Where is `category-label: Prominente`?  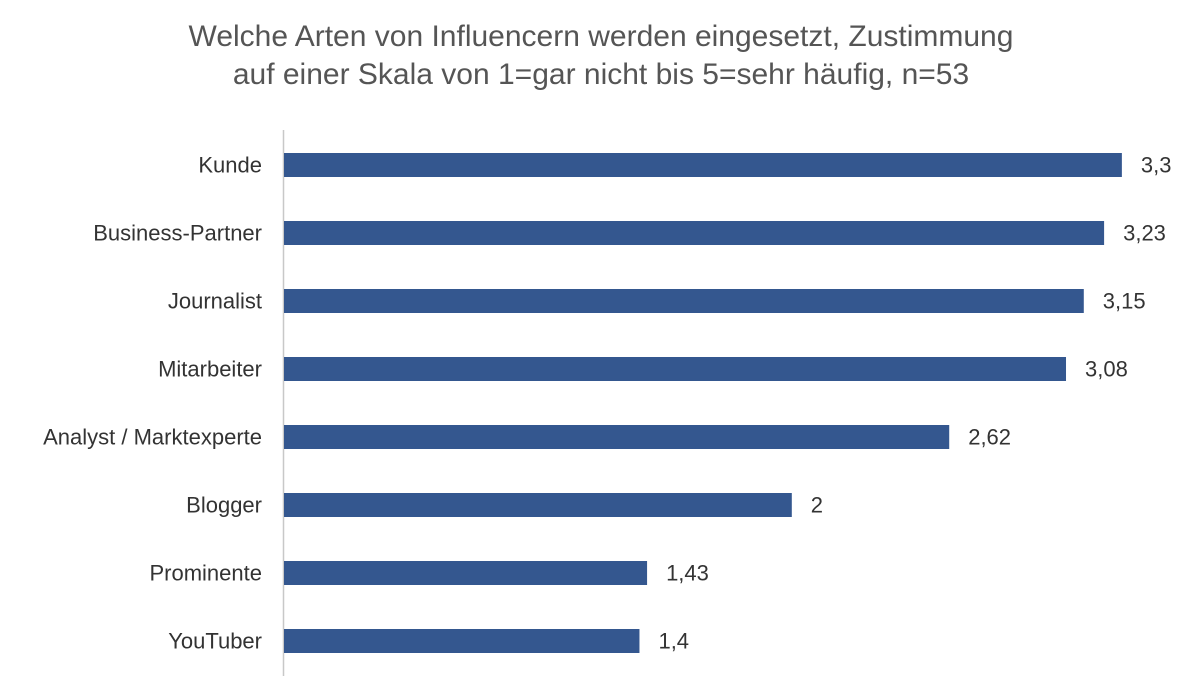
category-label: Prominente is located at coordinates (205, 573).